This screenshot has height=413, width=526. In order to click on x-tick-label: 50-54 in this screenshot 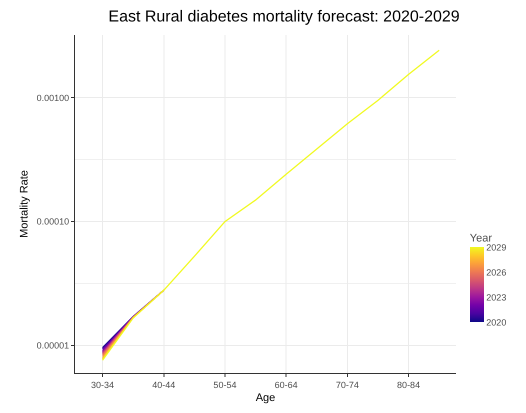, I will do `click(224, 385)`.